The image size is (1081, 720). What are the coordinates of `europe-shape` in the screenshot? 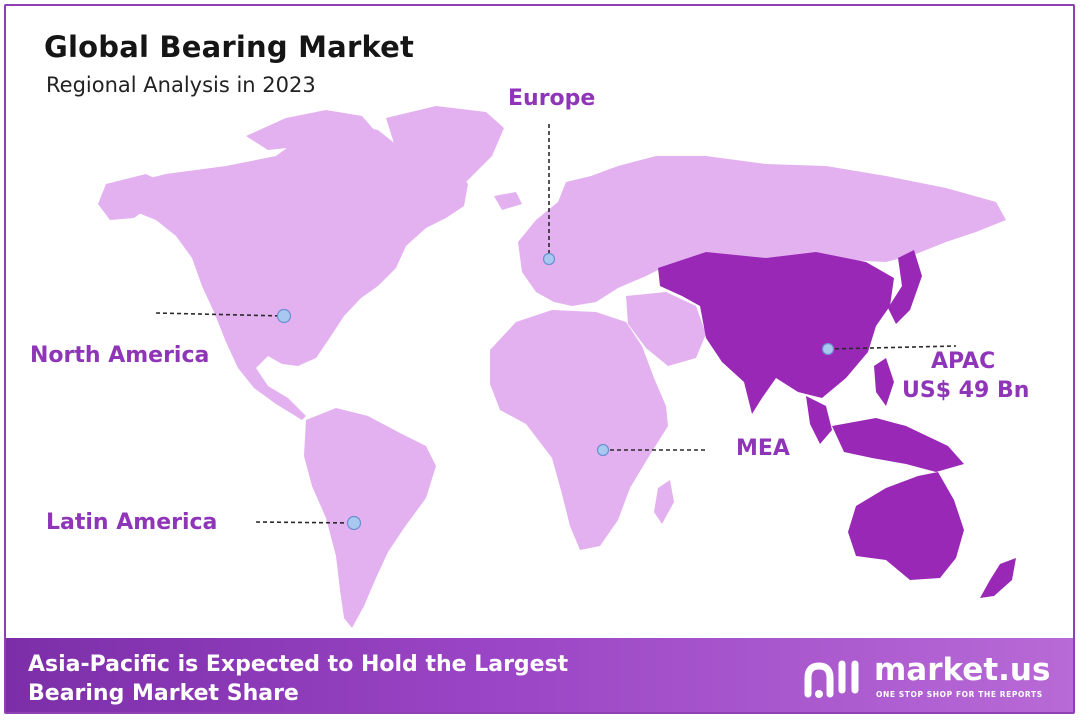 It's located at (762, 231).